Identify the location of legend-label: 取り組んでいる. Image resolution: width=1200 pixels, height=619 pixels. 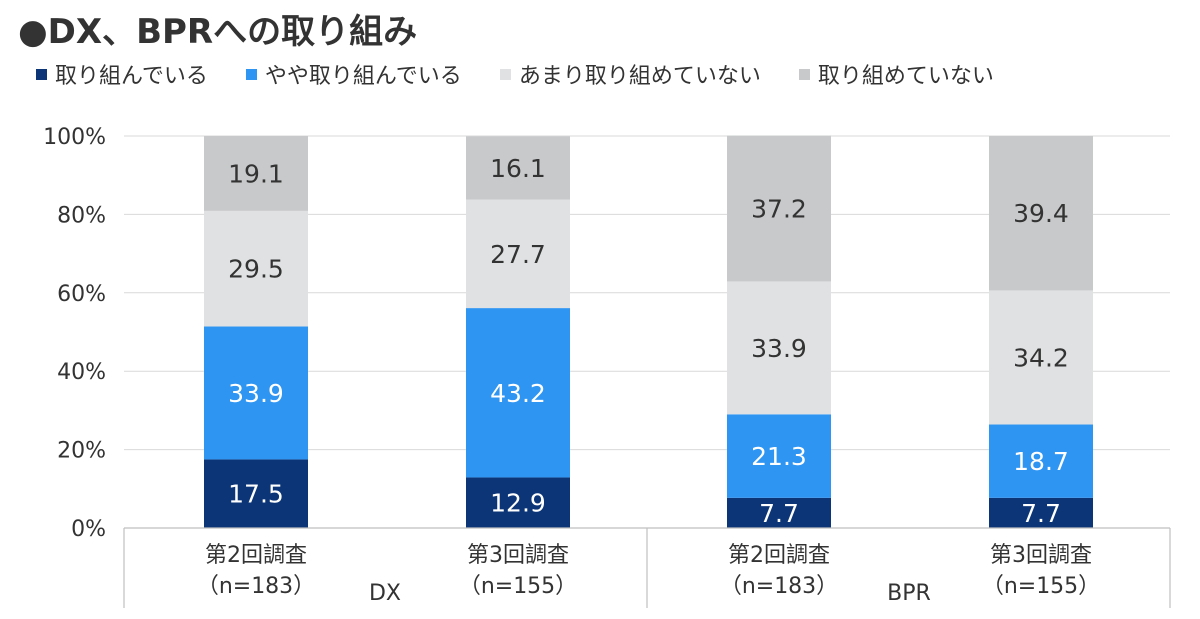
(131, 76).